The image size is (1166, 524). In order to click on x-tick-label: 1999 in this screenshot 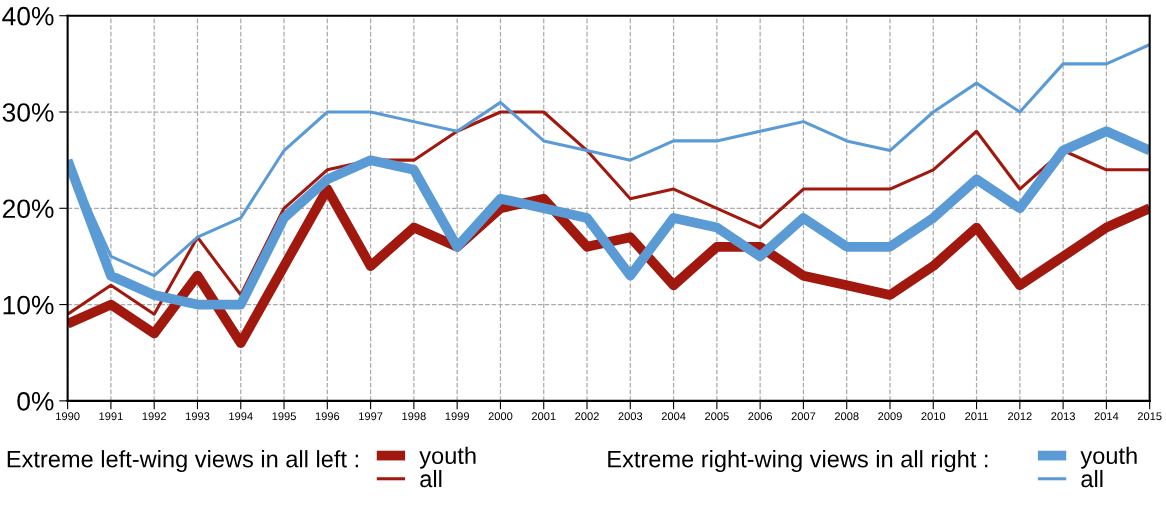, I will do `click(457, 416)`.